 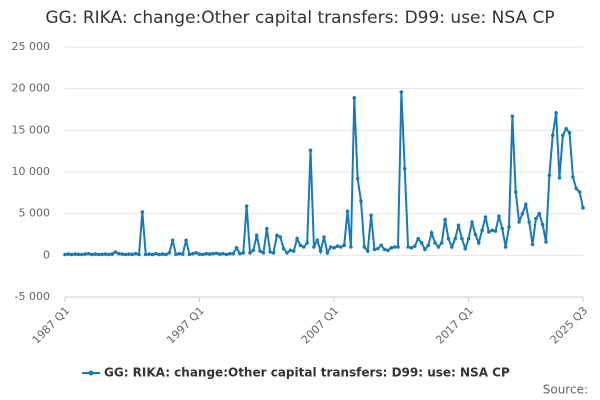 What do you see at coordinates (31, 171) in the screenshot?
I see `y-tick-label: 10 000` at bounding box center [31, 171].